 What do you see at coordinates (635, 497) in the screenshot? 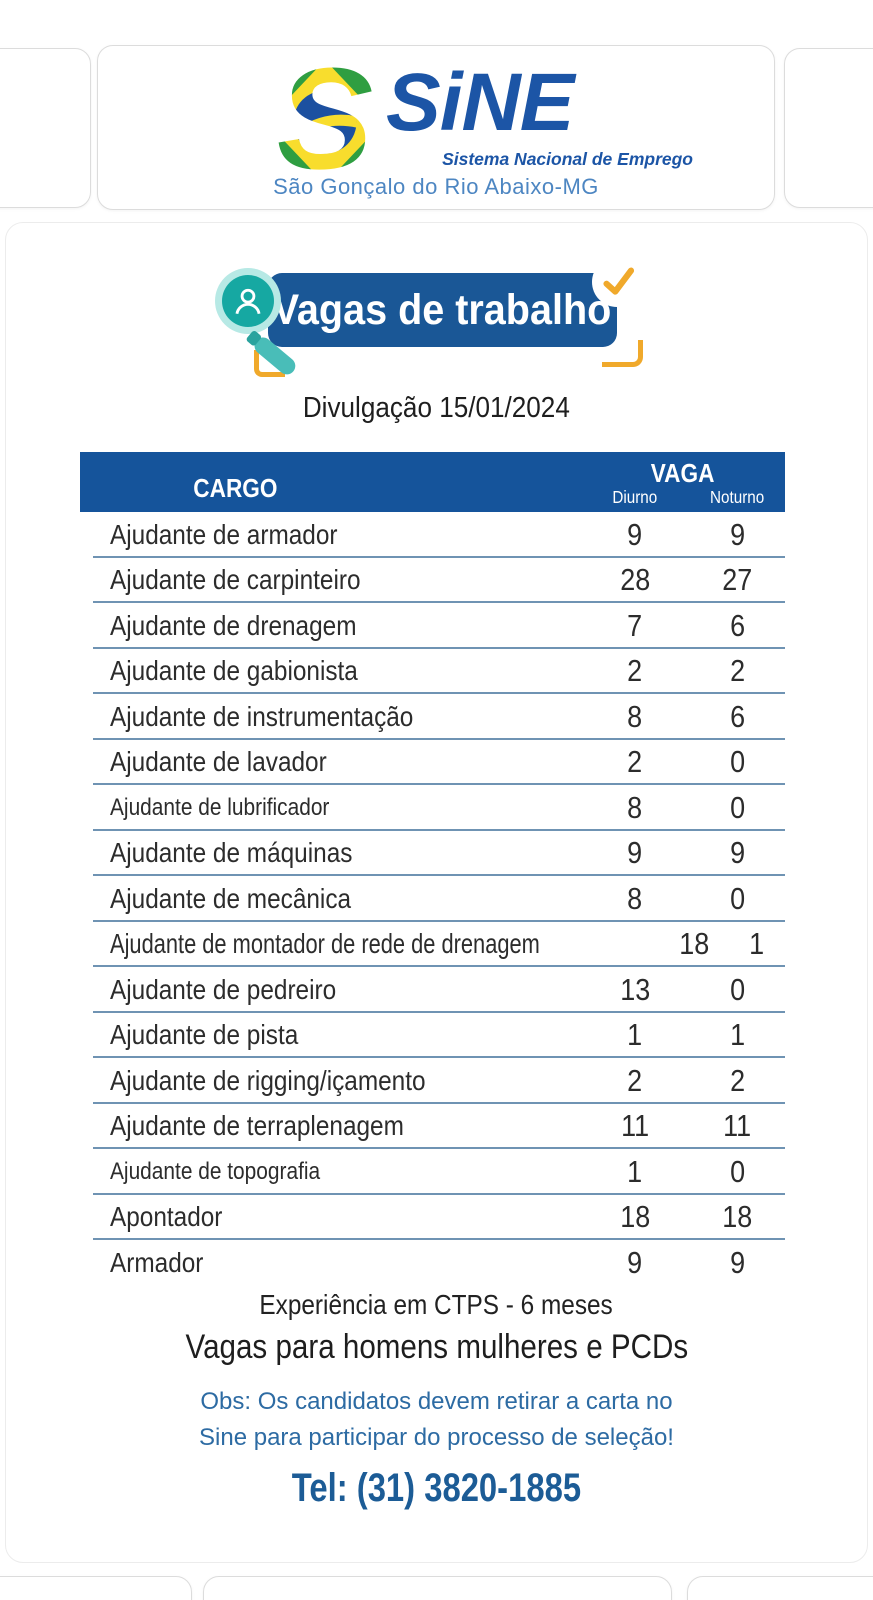
I see `col-diurno-header: Diurno` at bounding box center [635, 497].